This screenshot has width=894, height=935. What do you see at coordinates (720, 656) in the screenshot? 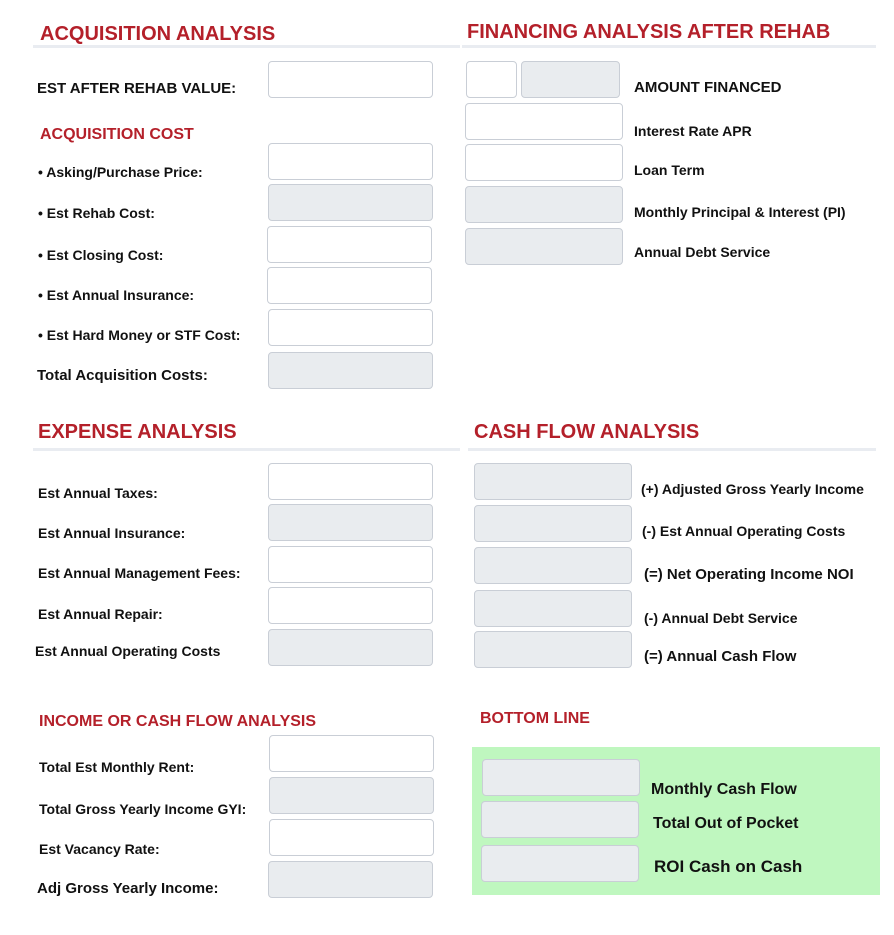
I see `annual-cash-flow-label: (=) Annual Cash Flow` at bounding box center [720, 656].